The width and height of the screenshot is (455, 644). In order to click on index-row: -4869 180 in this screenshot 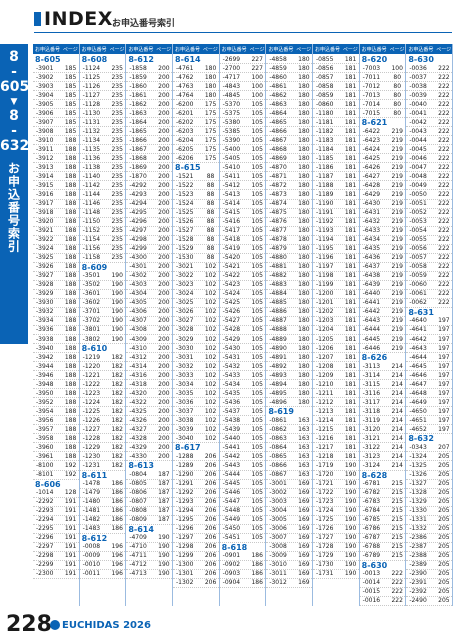, I will do `click(289, 159)`.